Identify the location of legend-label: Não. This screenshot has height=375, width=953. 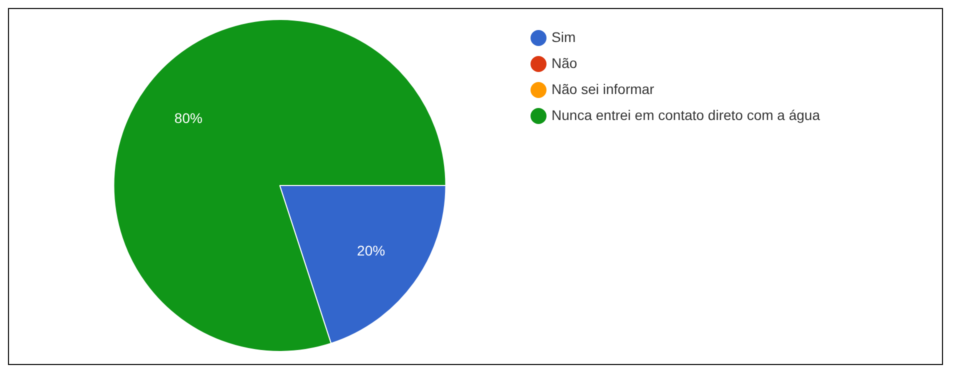
(565, 62).